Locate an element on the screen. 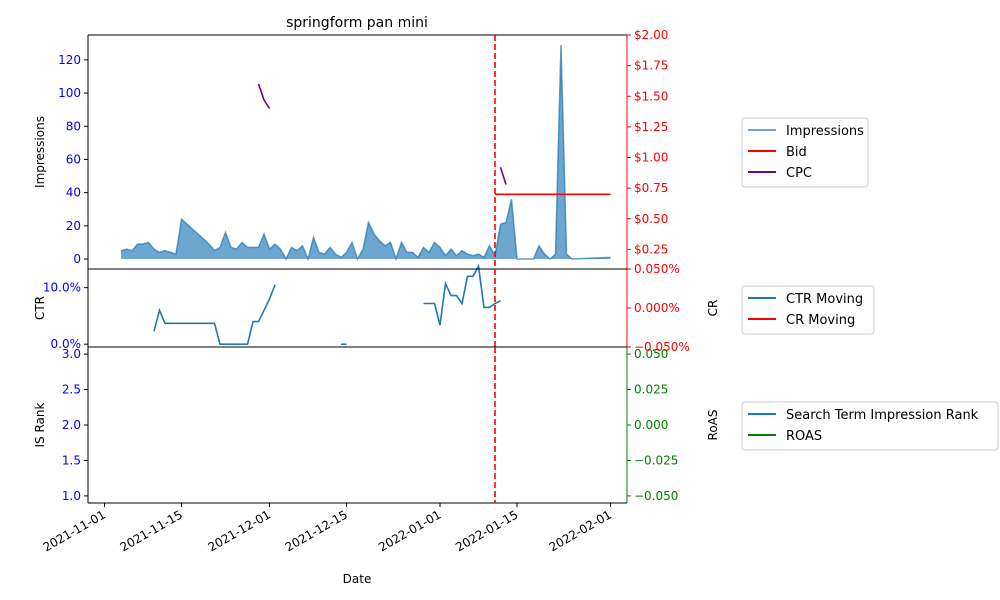  left-tick-label: 2.5 is located at coordinates (71, 390).